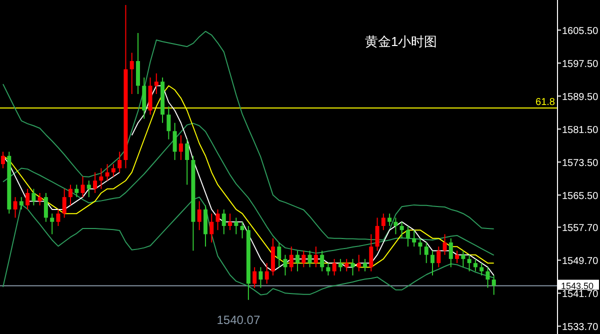 The image size is (600, 334). I want to click on y-tick-label: 1589.50, so click(580, 98).